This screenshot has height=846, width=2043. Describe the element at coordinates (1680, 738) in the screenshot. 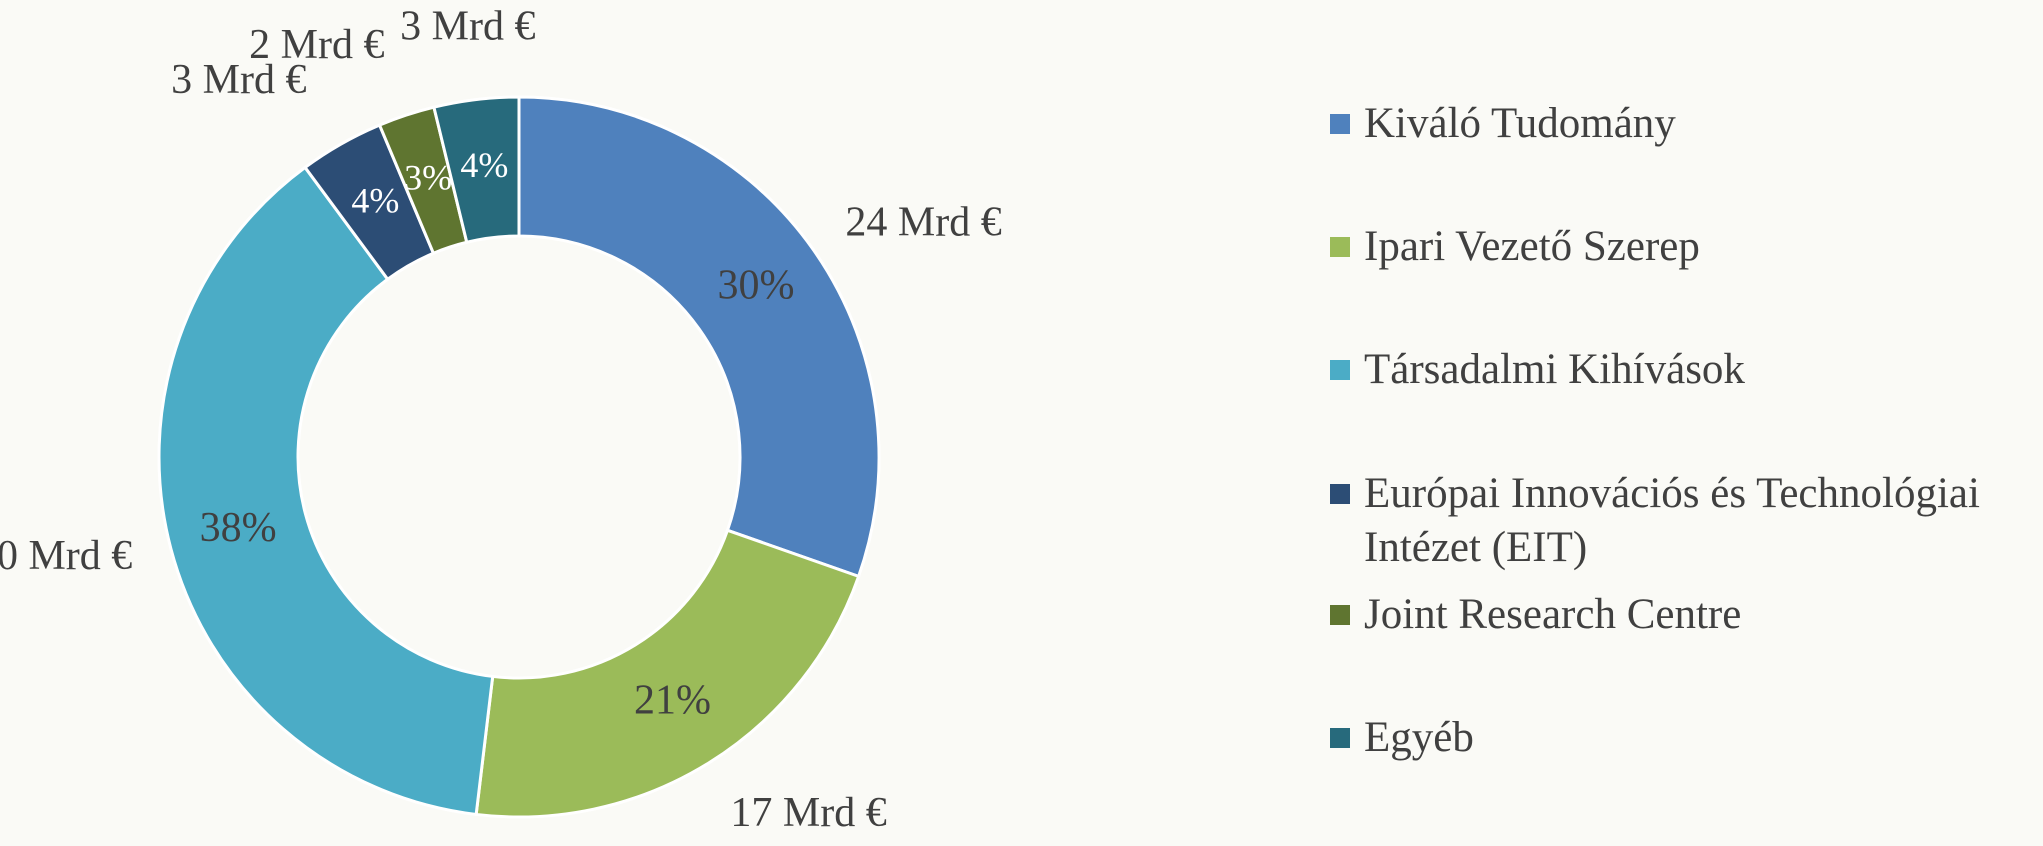

I see `legend-item: Egyéb` at that location.